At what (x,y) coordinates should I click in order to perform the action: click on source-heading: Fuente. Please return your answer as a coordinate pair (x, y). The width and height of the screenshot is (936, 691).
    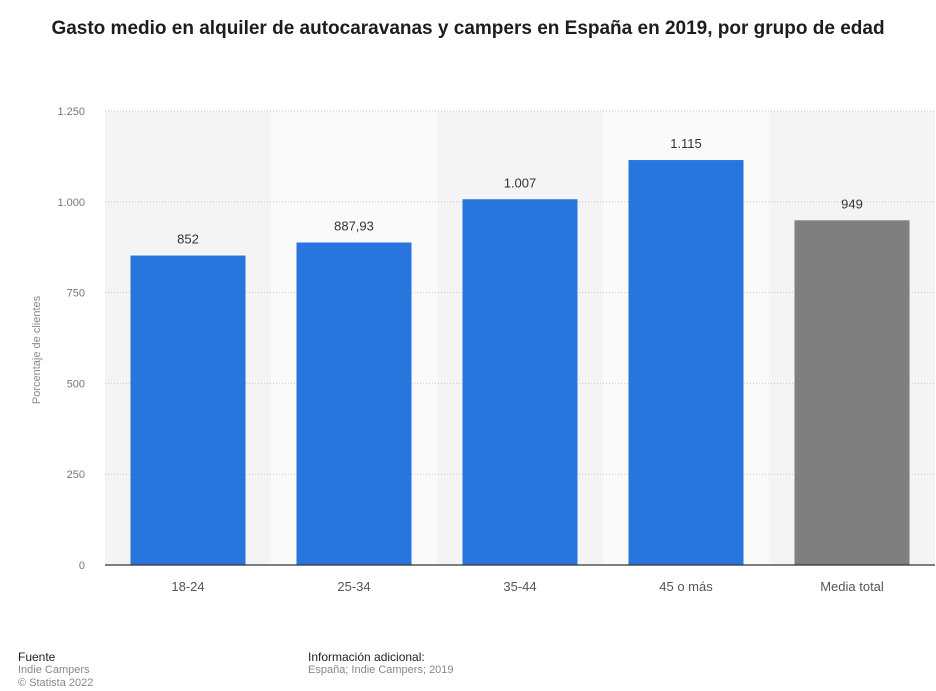
    Looking at the image, I should click on (37, 657).